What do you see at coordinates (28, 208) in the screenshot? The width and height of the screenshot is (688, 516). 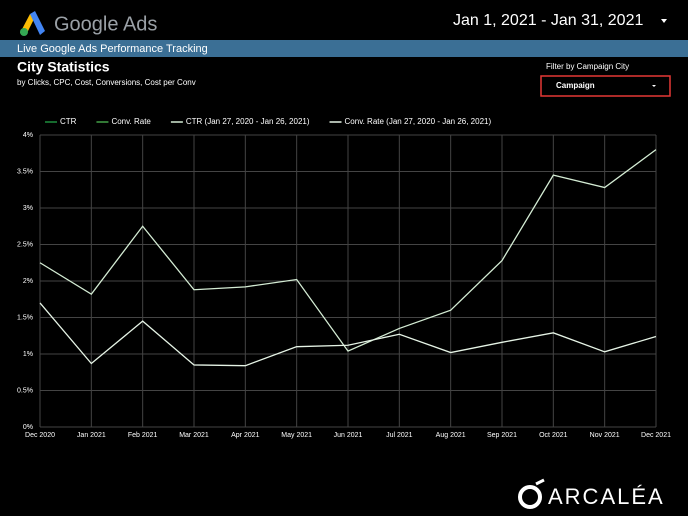 I see `y-tick-label: 3%` at bounding box center [28, 208].